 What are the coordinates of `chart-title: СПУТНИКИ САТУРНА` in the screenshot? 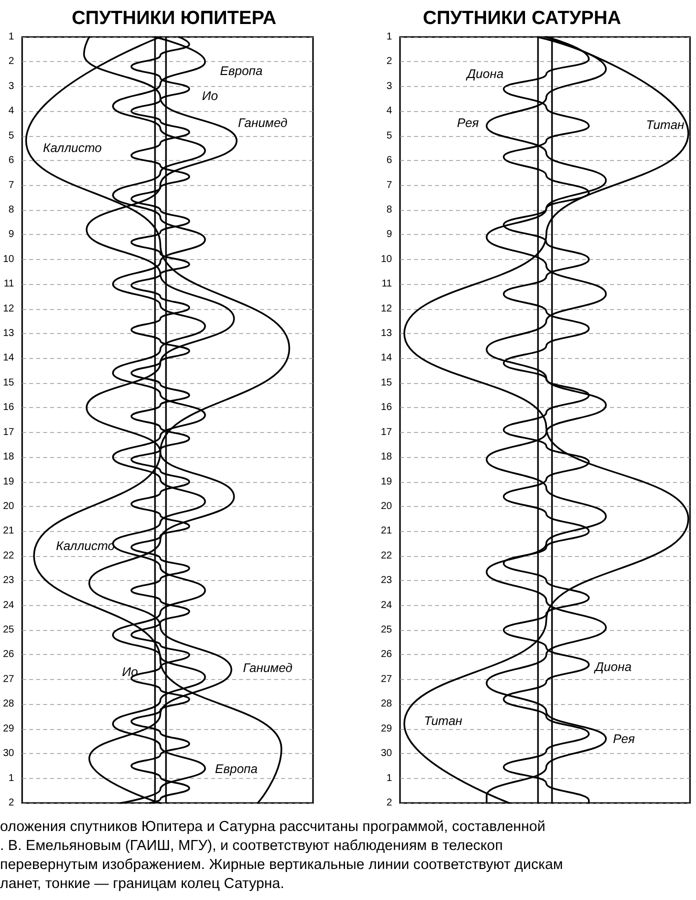 It's located at (522, 18).